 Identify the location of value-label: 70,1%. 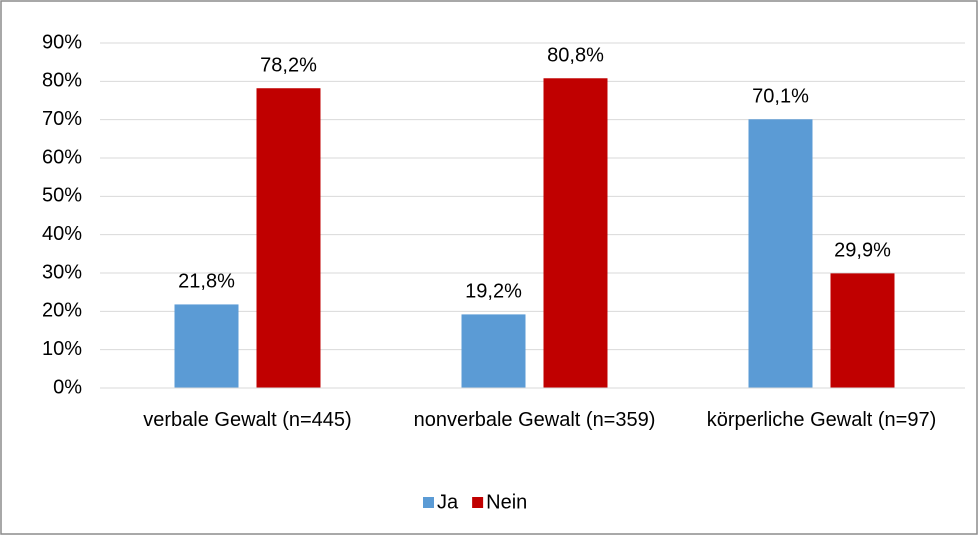
(780, 97).